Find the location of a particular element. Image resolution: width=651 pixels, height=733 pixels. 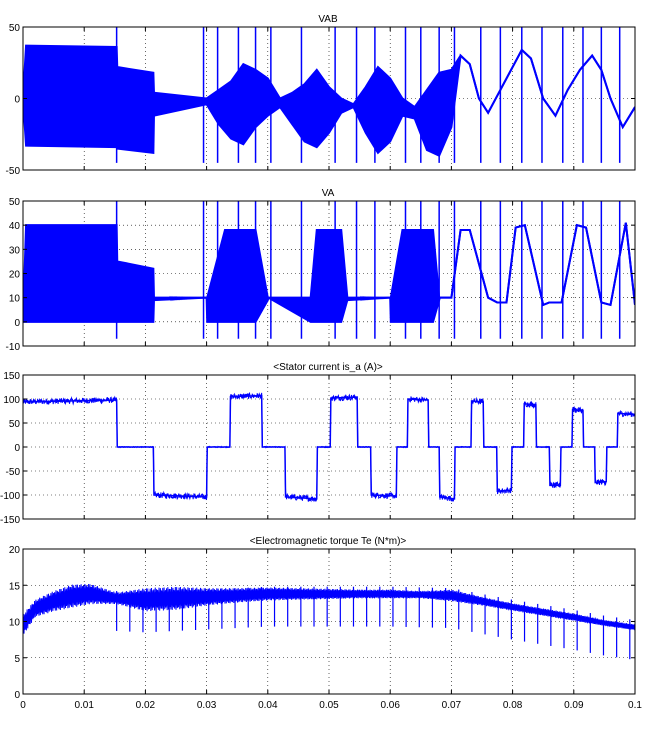

x-tick-label: 0.04 is located at coordinates (268, 705).